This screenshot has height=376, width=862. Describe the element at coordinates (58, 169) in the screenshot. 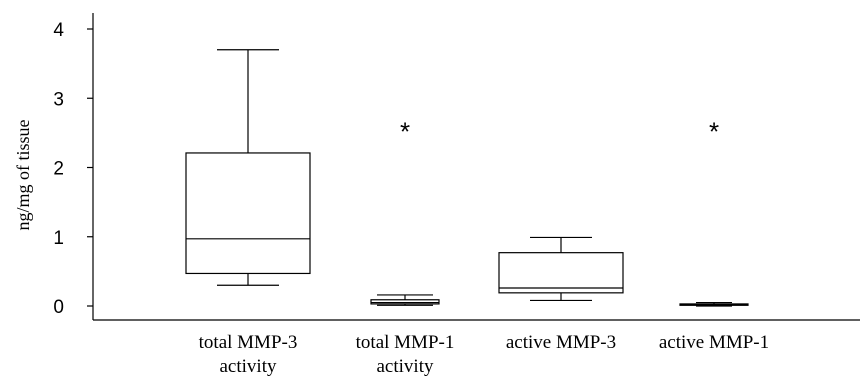

I see `y-tick-label: 2` at that location.